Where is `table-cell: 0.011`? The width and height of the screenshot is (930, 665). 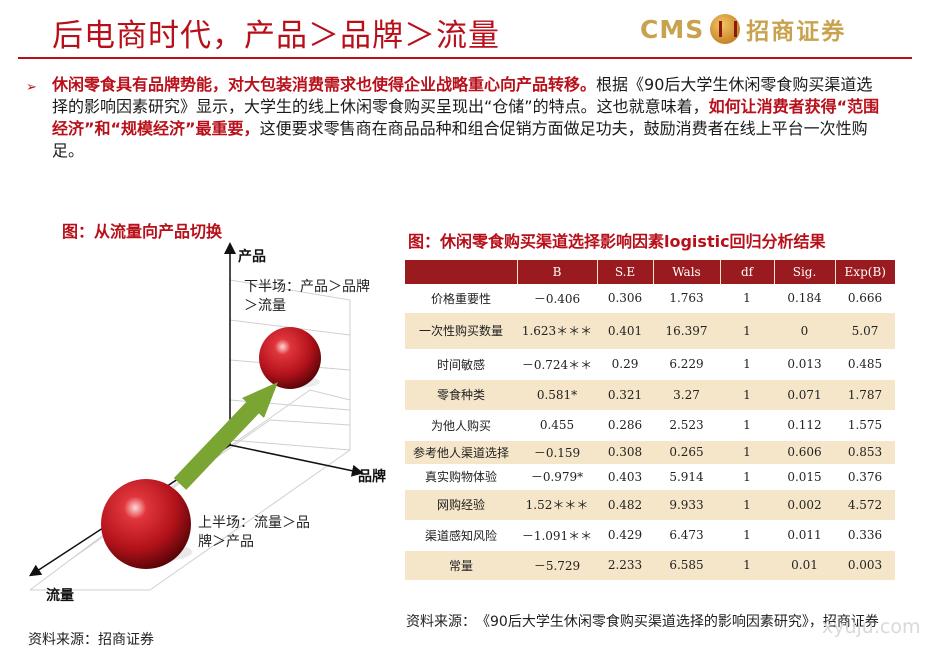 table-cell: 0.011 is located at coordinates (804, 535).